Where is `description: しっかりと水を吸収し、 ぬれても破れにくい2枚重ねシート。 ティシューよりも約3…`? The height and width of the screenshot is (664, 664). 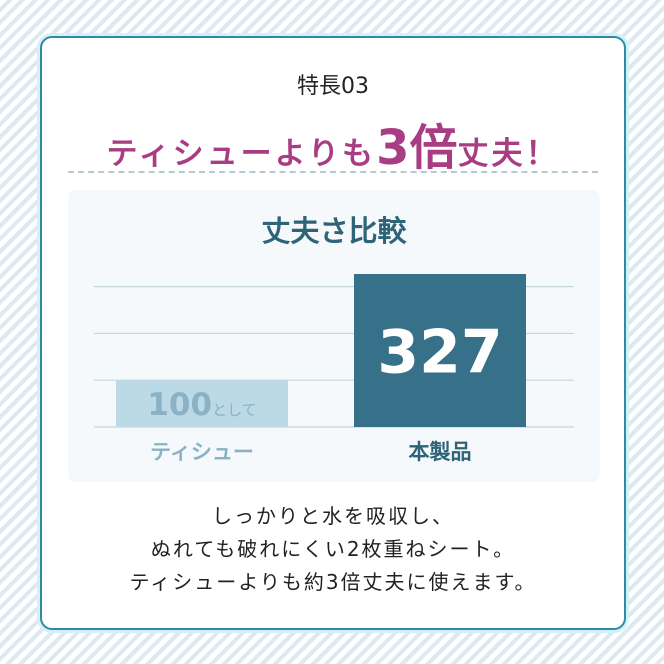
description: しっかりと水を吸収し、 ぬれても破れにくい2枚重ねシート。 ティシューよりも約3… is located at coordinates (333, 549).